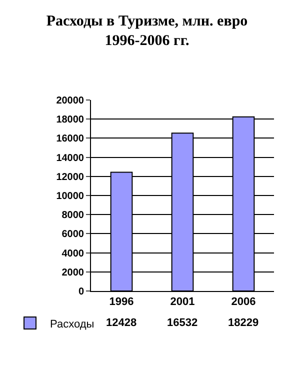  Describe the element at coordinates (73, 254) in the screenshot. I see `y-tick-label: 4000` at that location.